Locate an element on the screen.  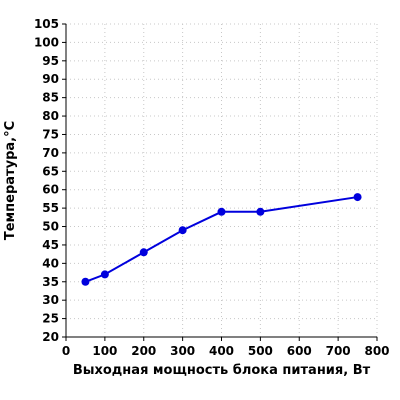
y-tick-label: 55 is located at coordinates (50, 208).